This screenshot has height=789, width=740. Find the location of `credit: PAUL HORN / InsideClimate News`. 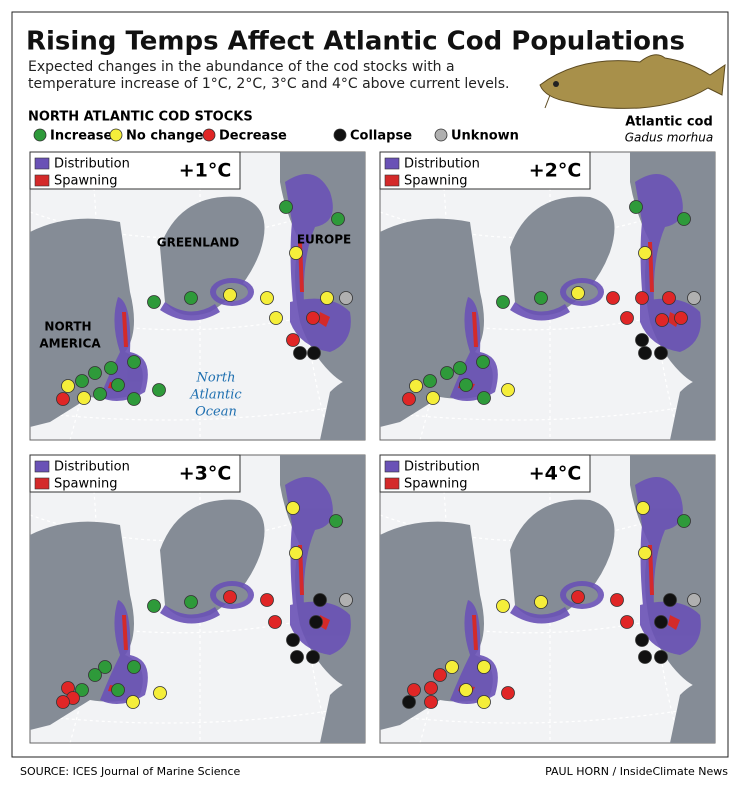

credit: PAUL HORN / InsideClimate News is located at coordinates (636, 771).